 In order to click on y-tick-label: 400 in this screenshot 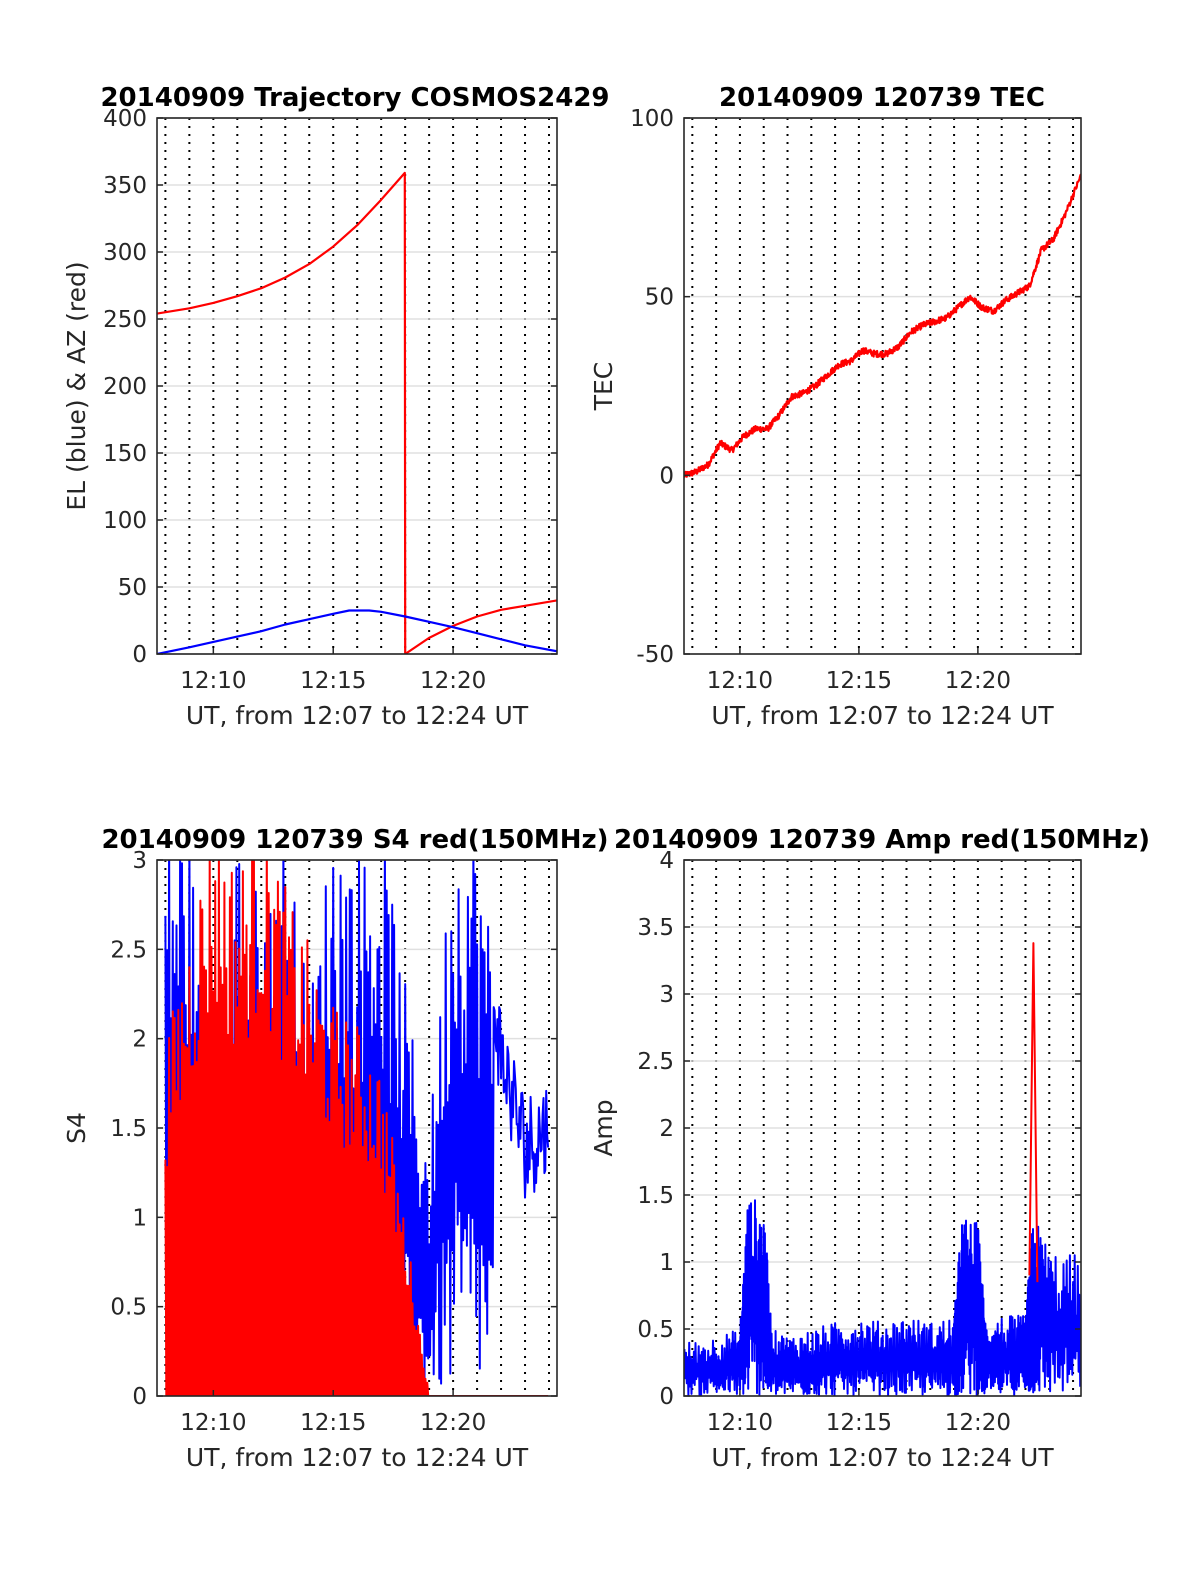, I will do `click(125, 119)`.